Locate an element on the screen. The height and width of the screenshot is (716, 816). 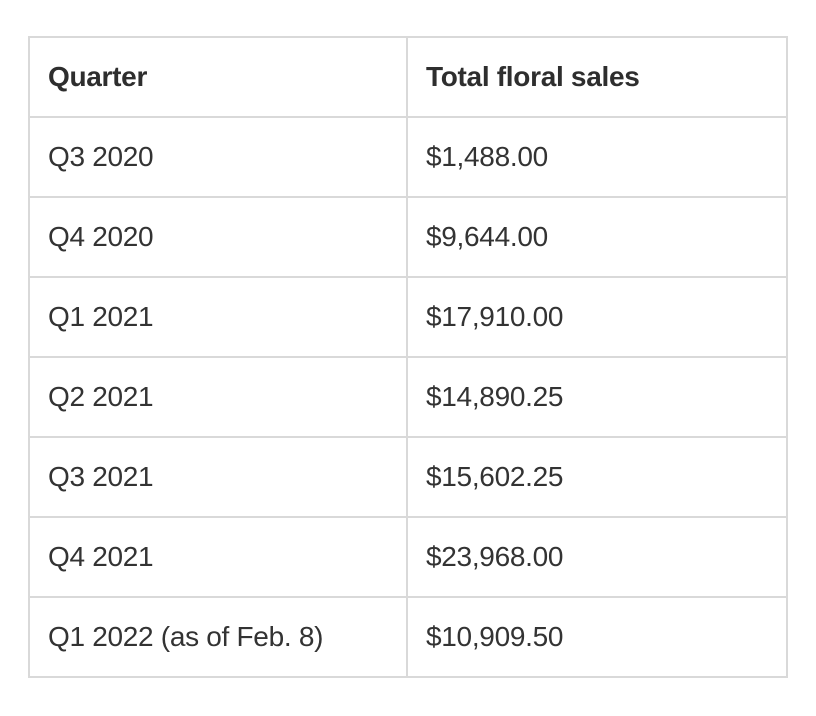
table-header-row: Quarter Total floral sales is located at coordinates (408, 77).